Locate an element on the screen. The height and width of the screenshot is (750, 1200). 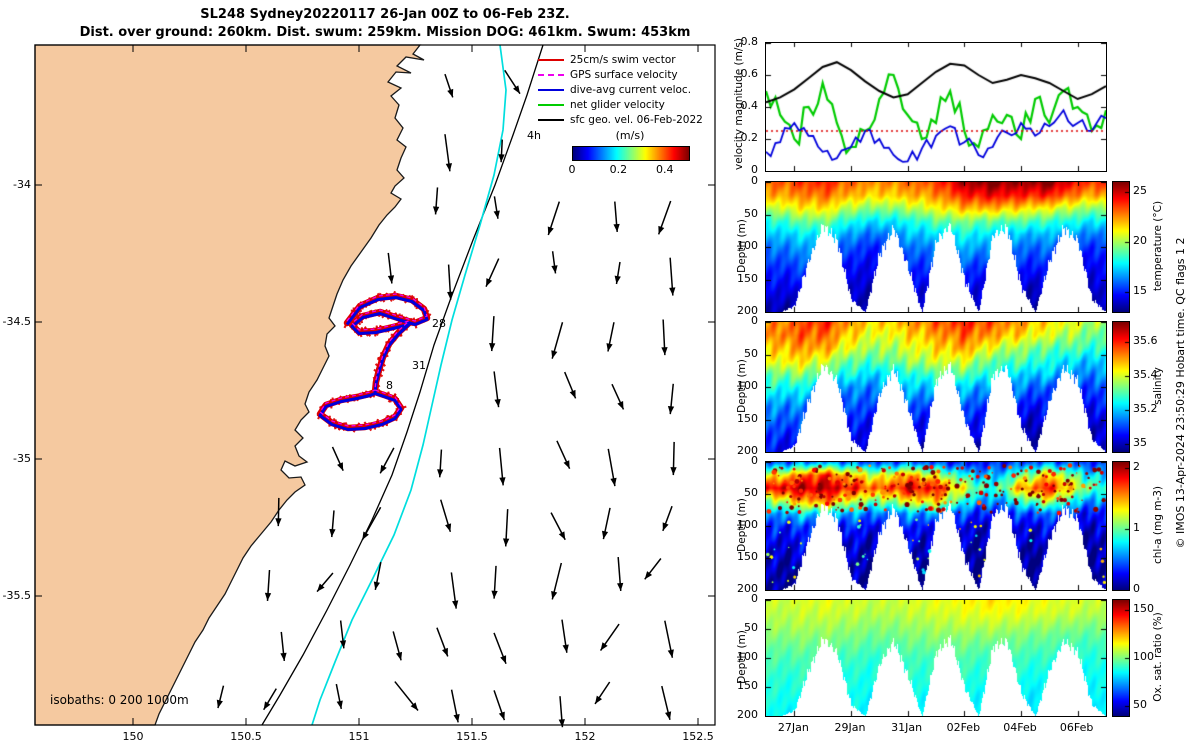
isobaths-note: isobaths: 0 200 1000m is located at coordinates (119, 700).